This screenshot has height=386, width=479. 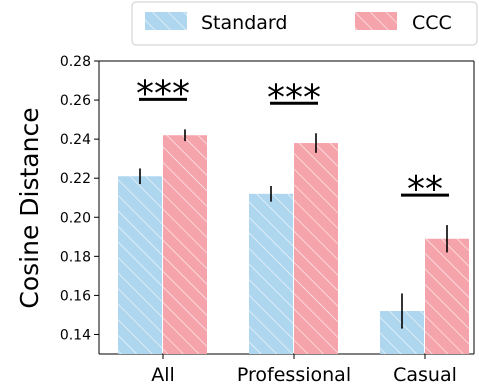 I want to click on legend-swatch-ccc-hatch, so click(x=376, y=21).